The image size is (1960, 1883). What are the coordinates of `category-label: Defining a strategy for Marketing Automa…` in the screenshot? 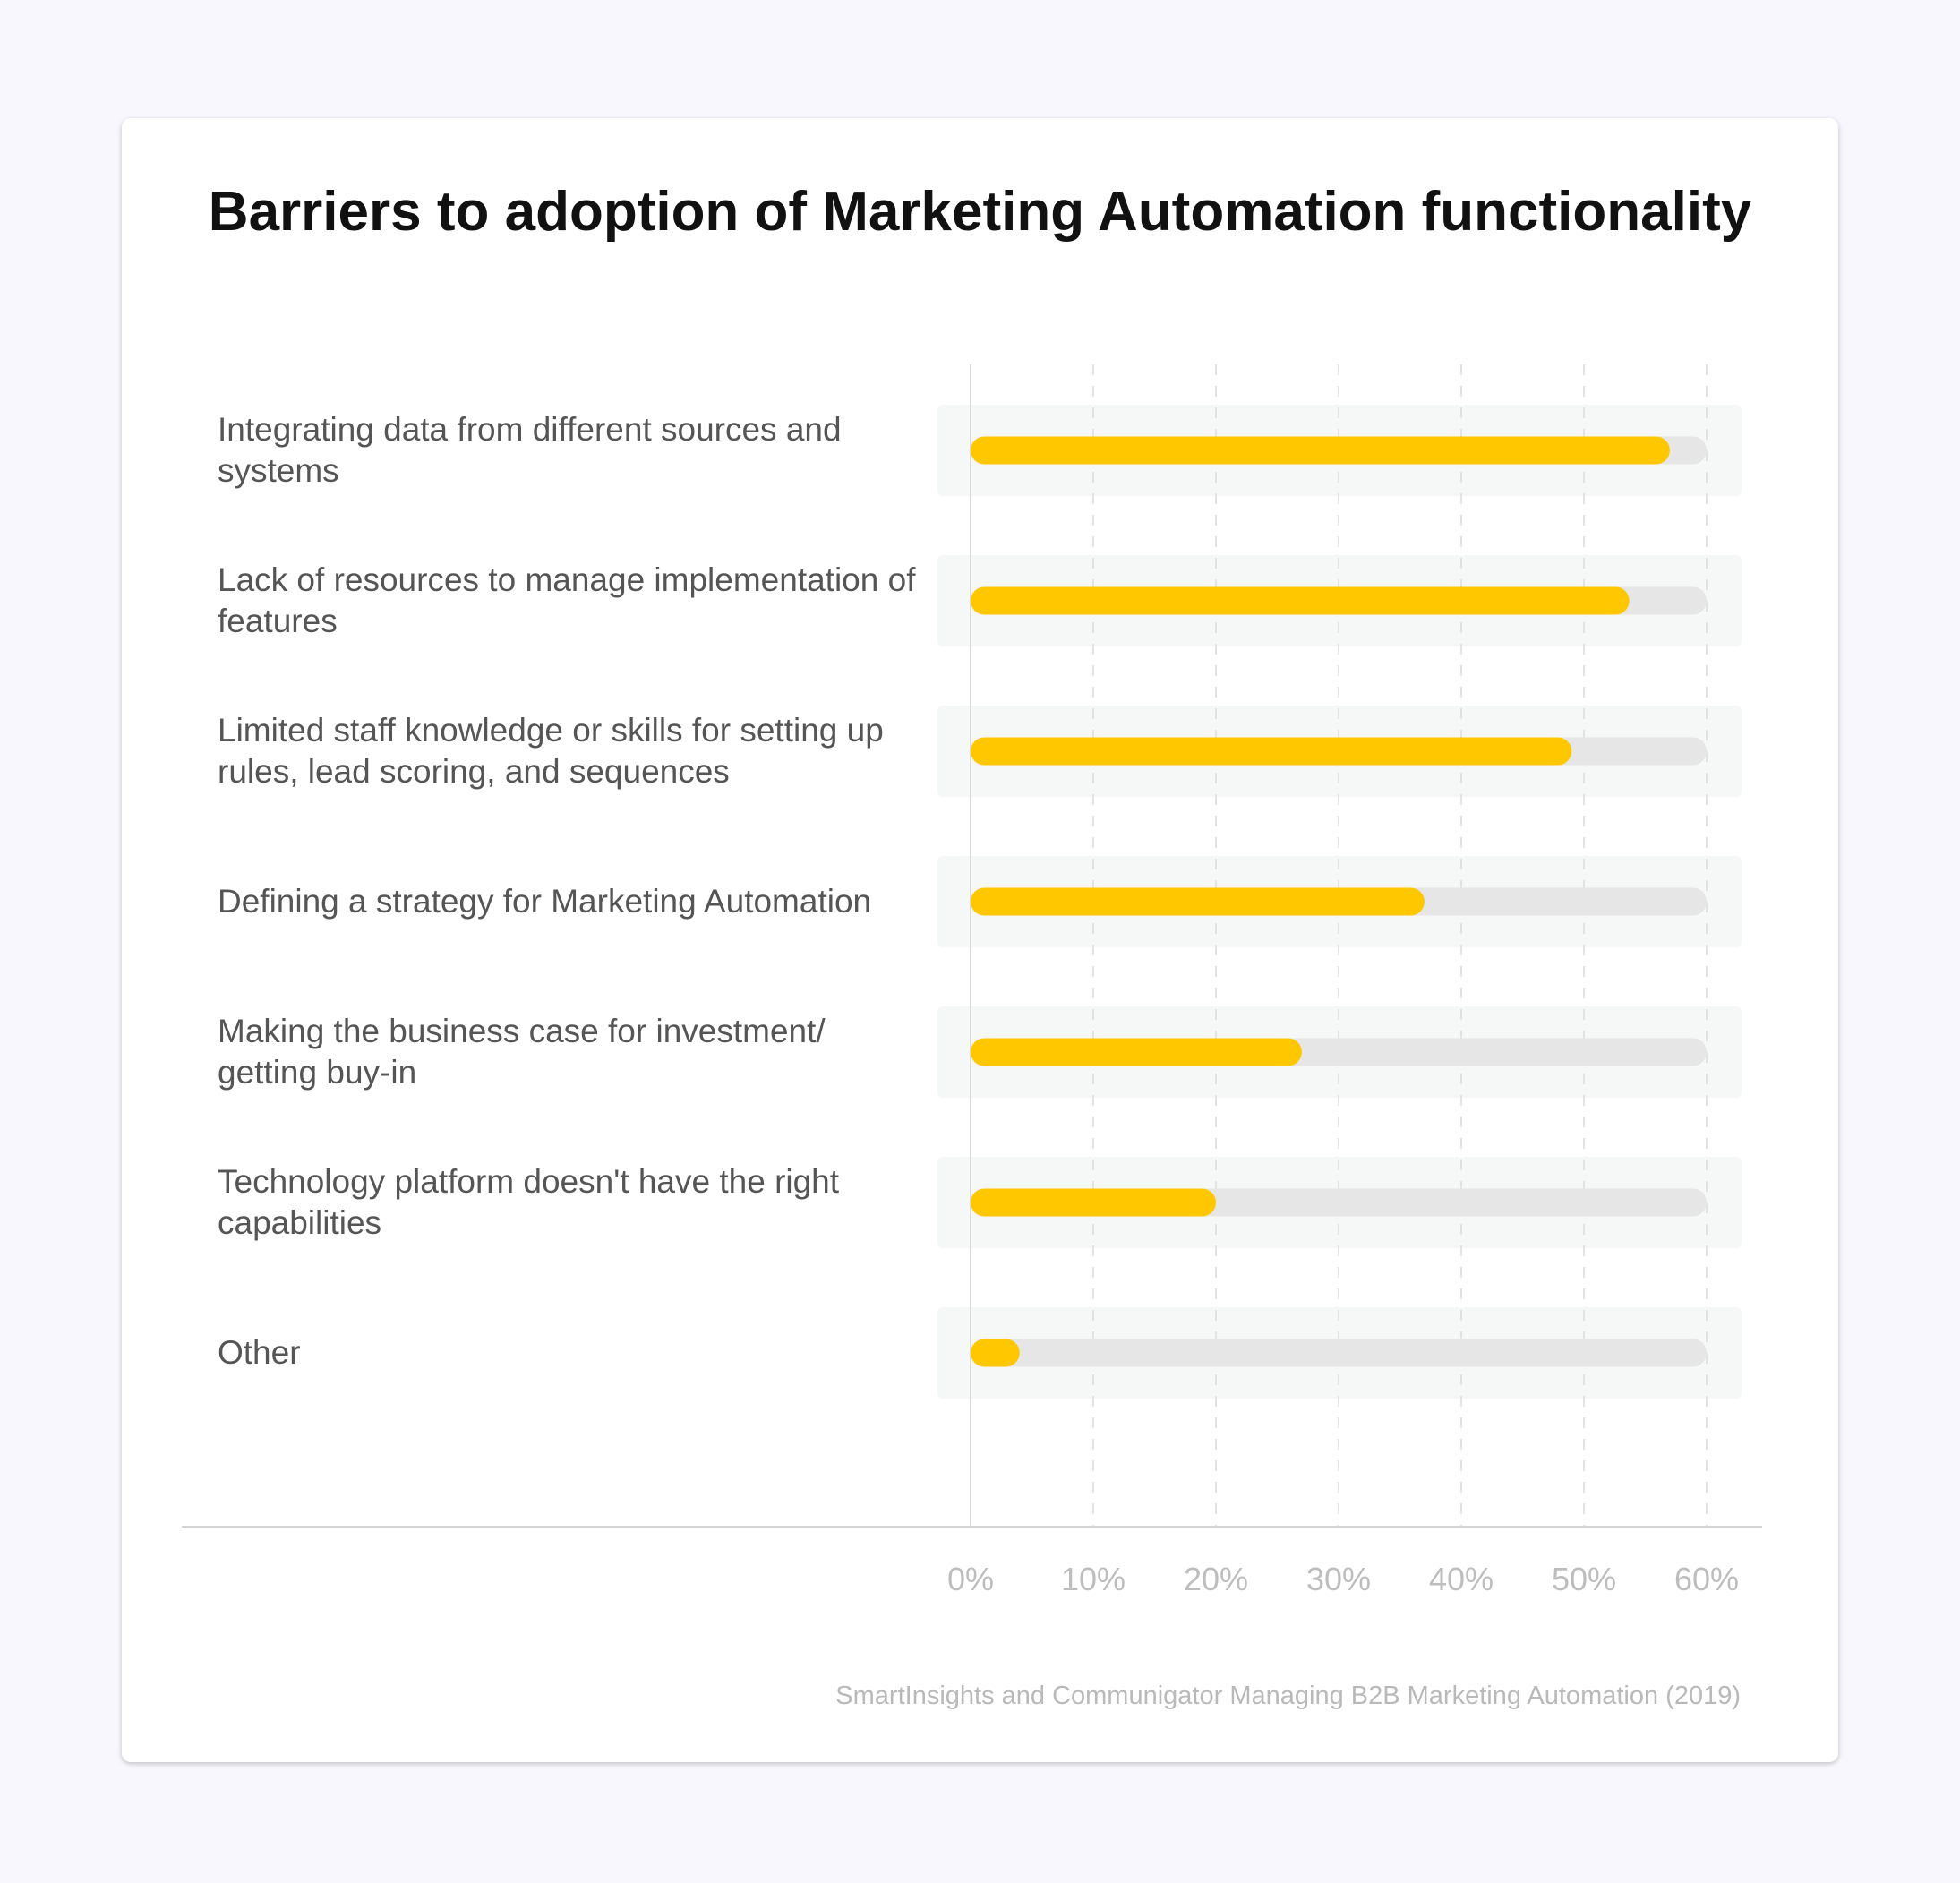 It's located at (545, 901).